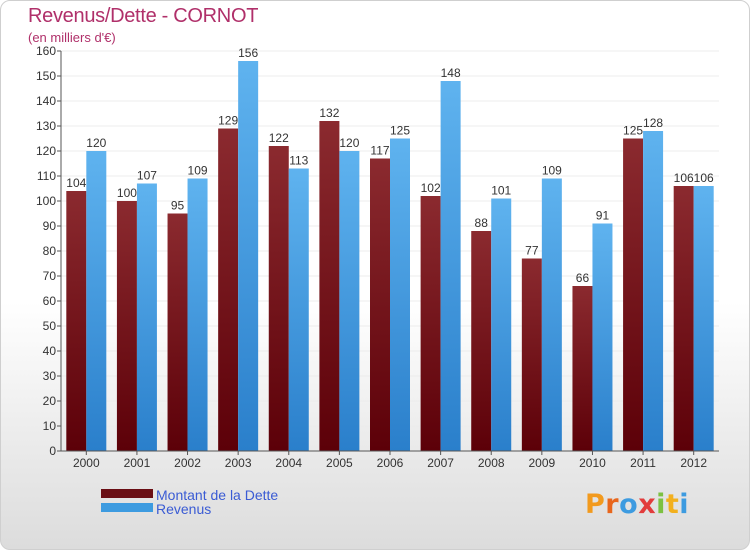  What do you see at coordinates (50, 426) in the screenshot?
I see `y-tick-label: 10` at bounding box center [50, 426].